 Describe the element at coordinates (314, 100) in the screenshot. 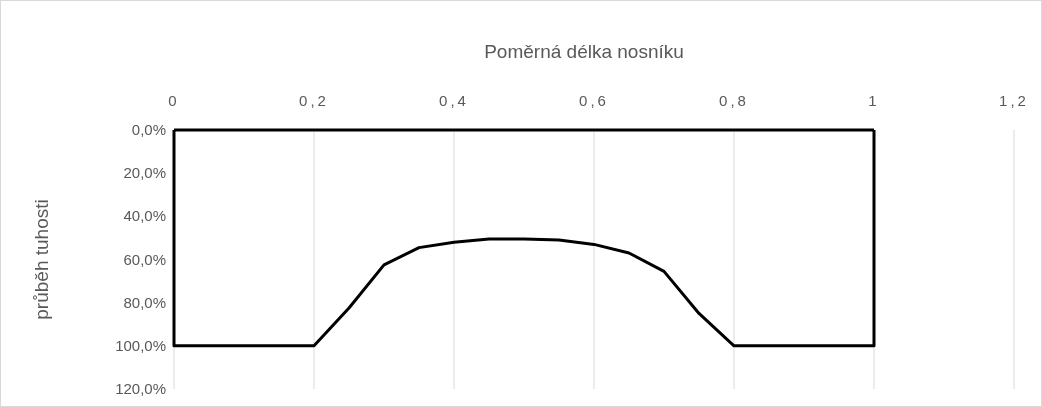

I see `x-tick-label: 0,2` at that location.